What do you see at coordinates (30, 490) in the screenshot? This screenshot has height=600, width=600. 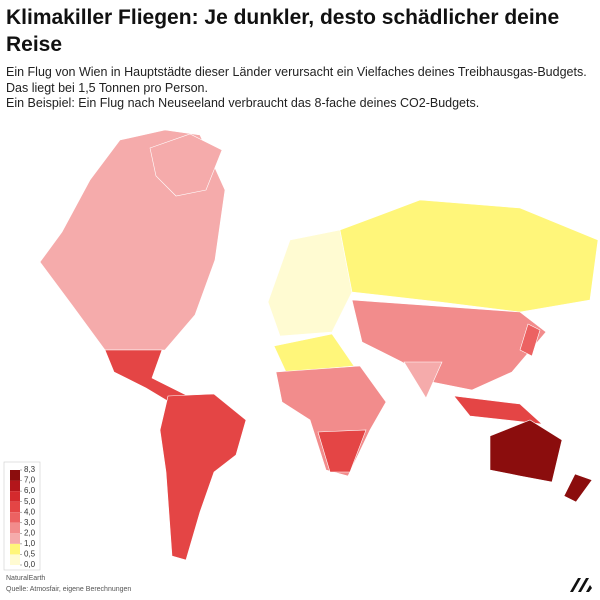 I see `legend-label: 6,0` at bounding box center [30, 490].